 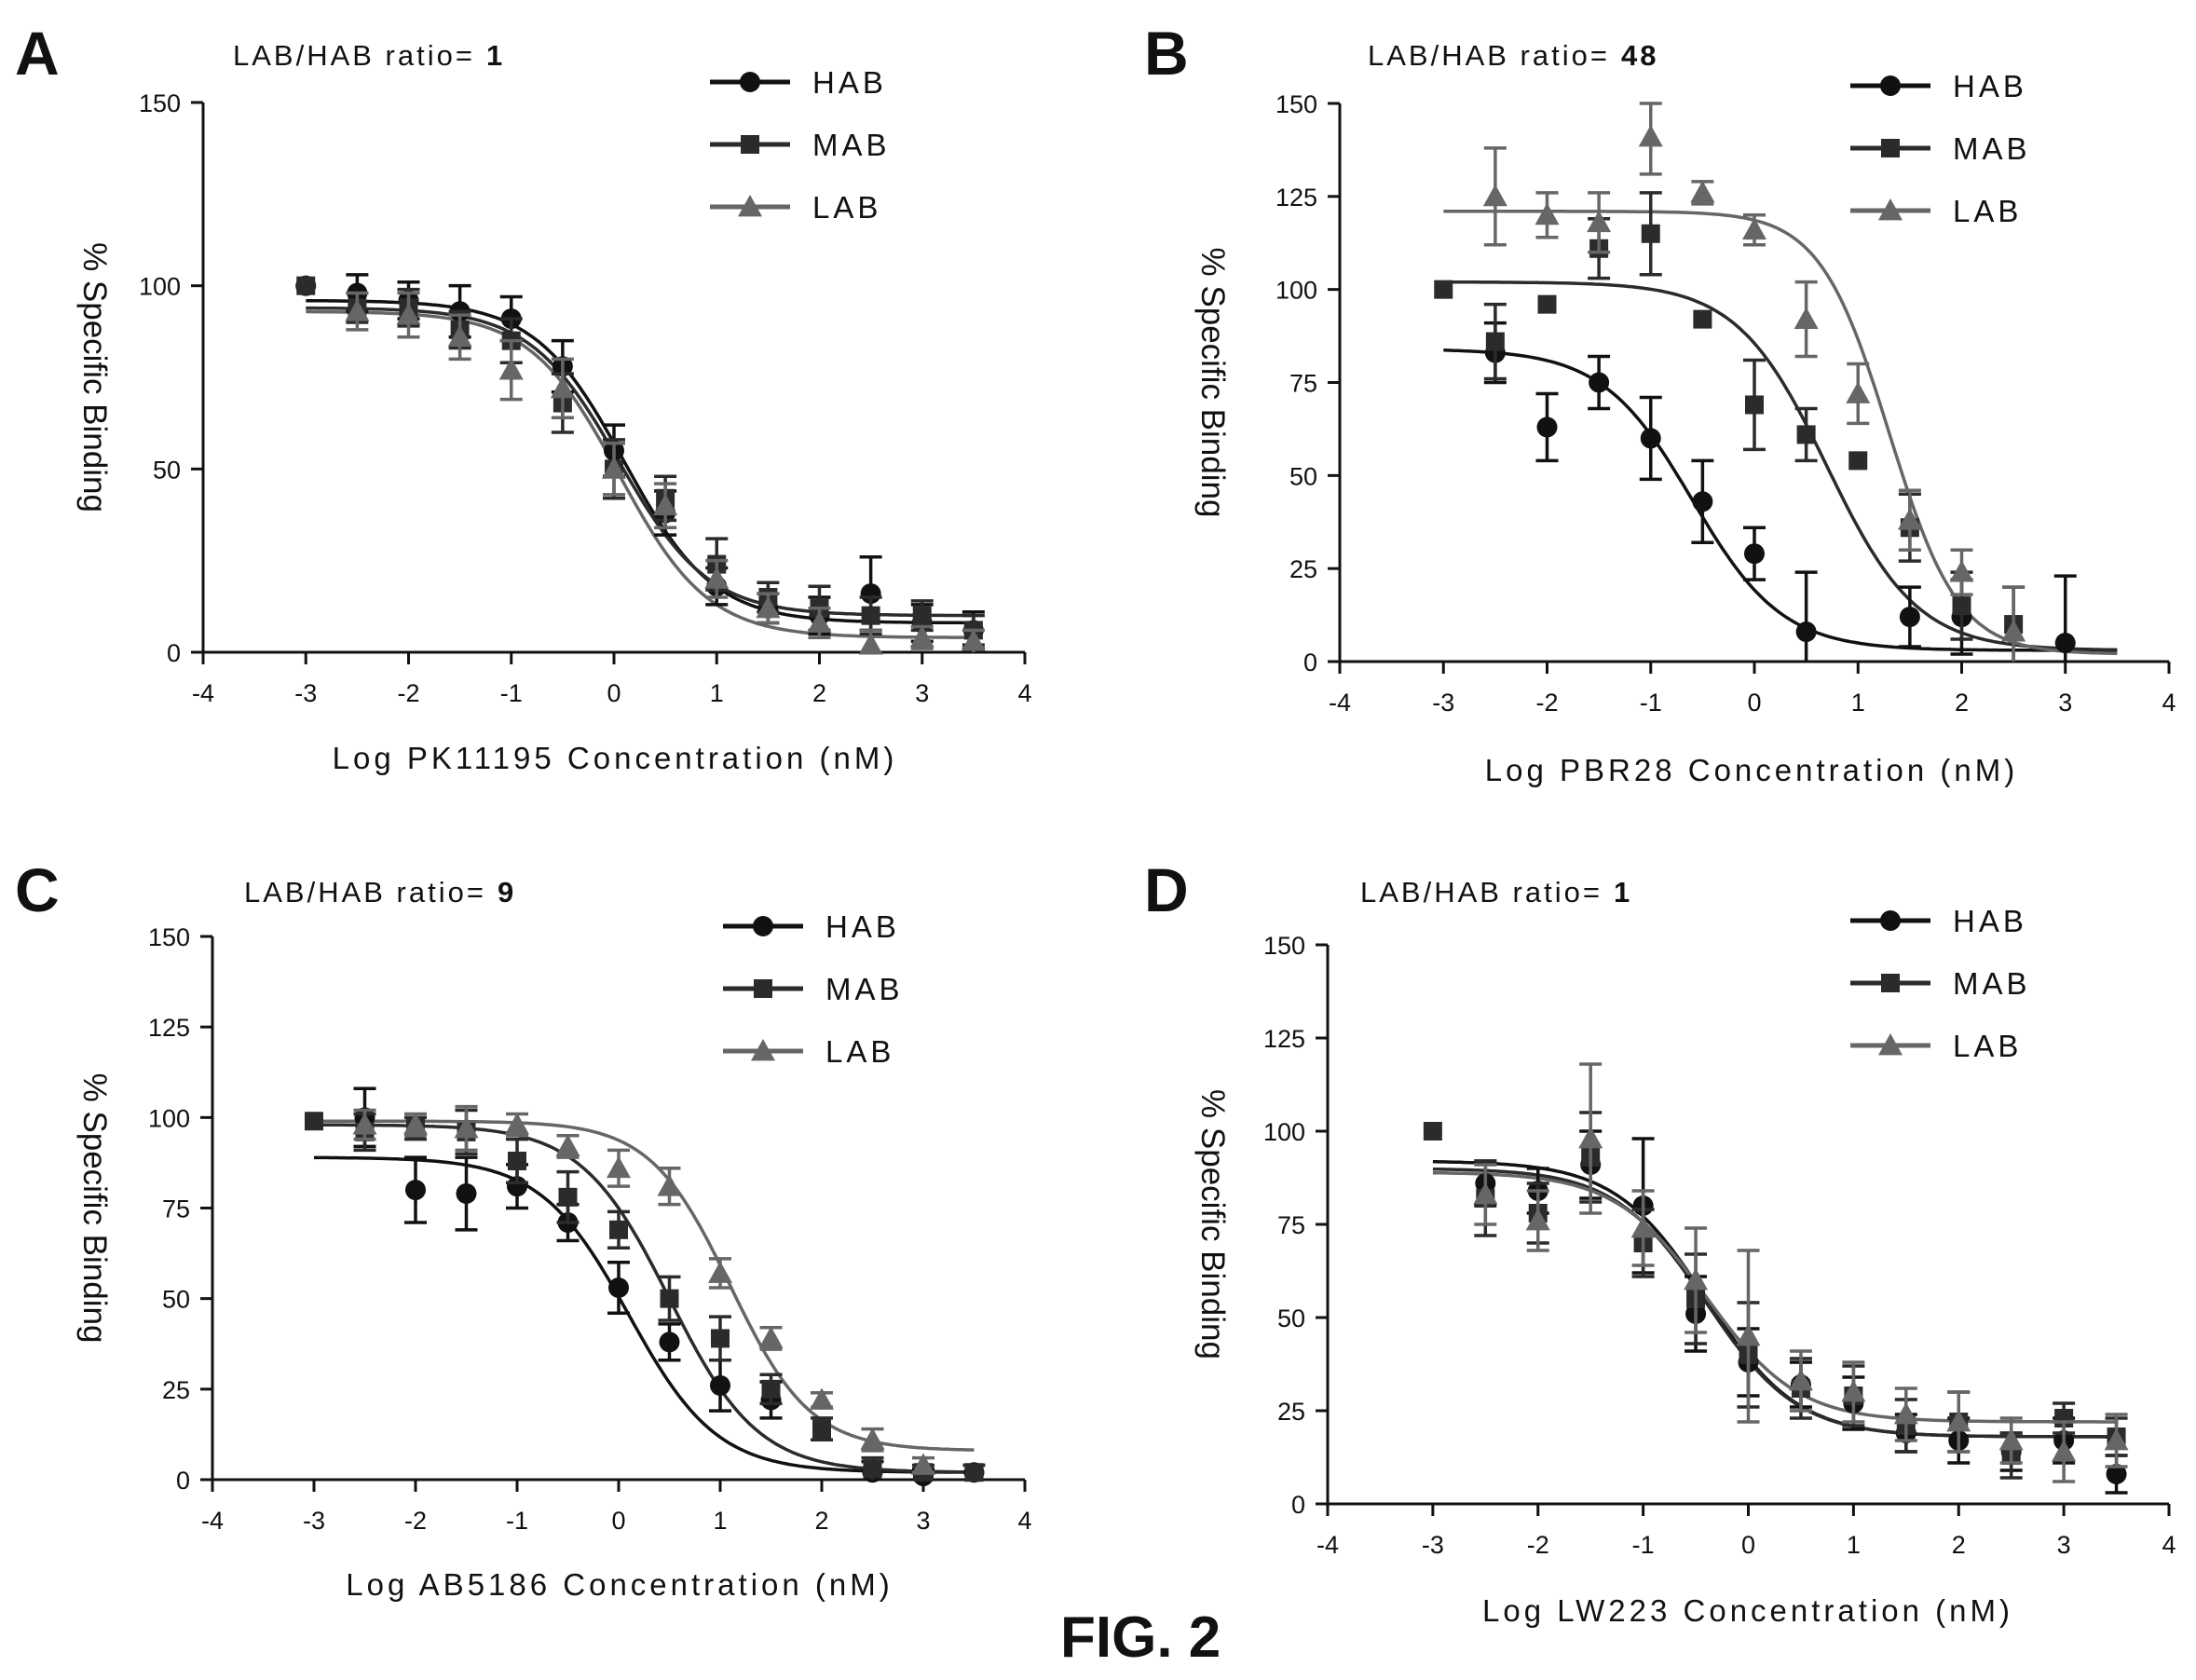 What do you see at coordinates (1891, 209) in the screenshot?
I see `legend-marker-lab` at bounding box center [1891, 209].